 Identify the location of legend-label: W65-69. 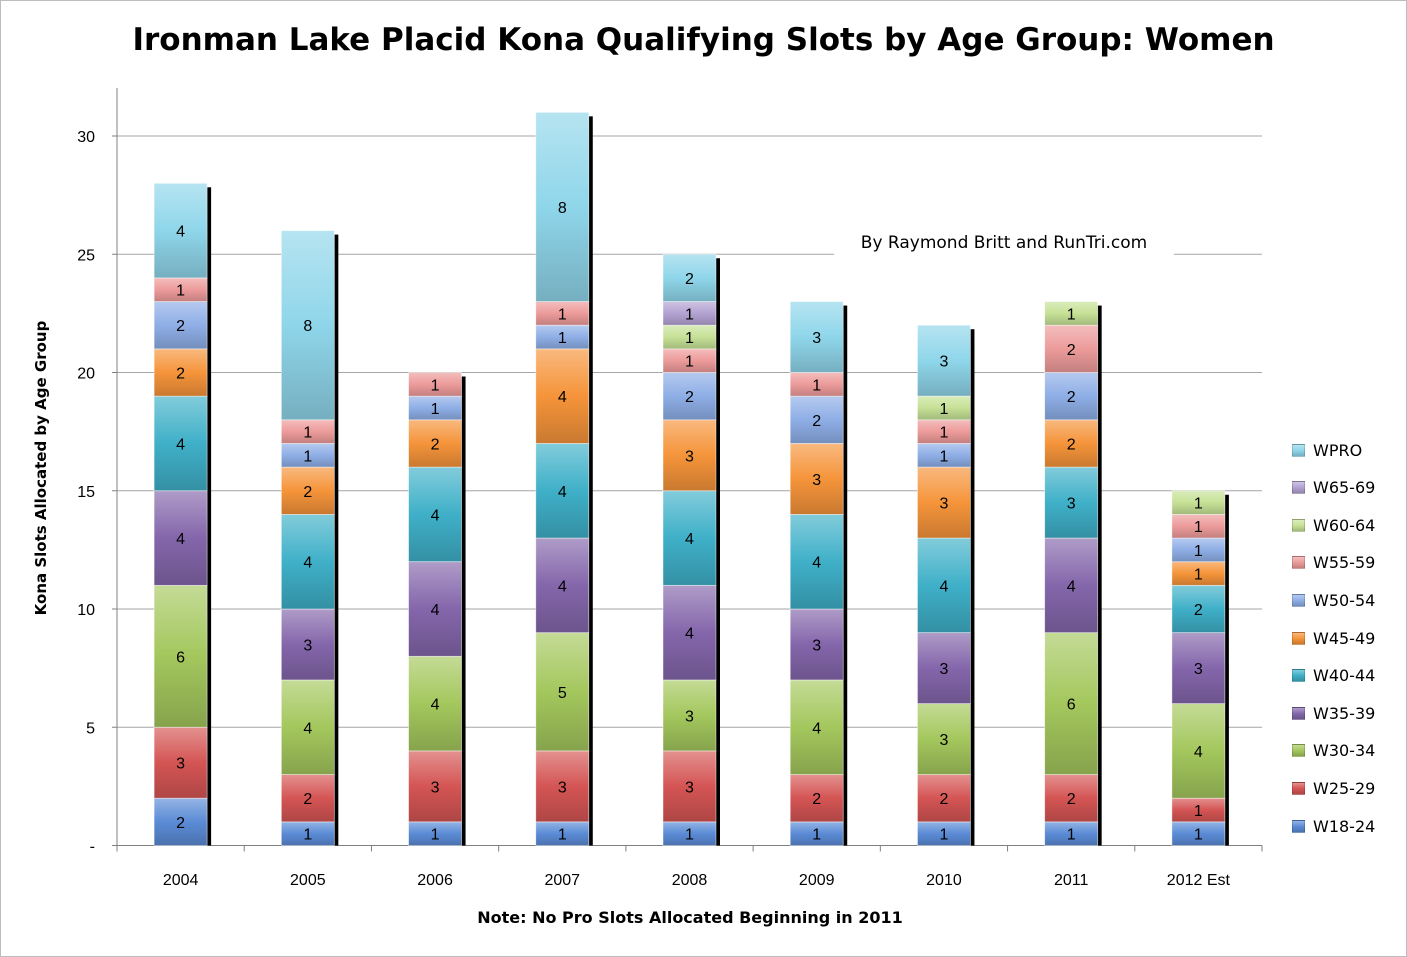
(1344, 488).